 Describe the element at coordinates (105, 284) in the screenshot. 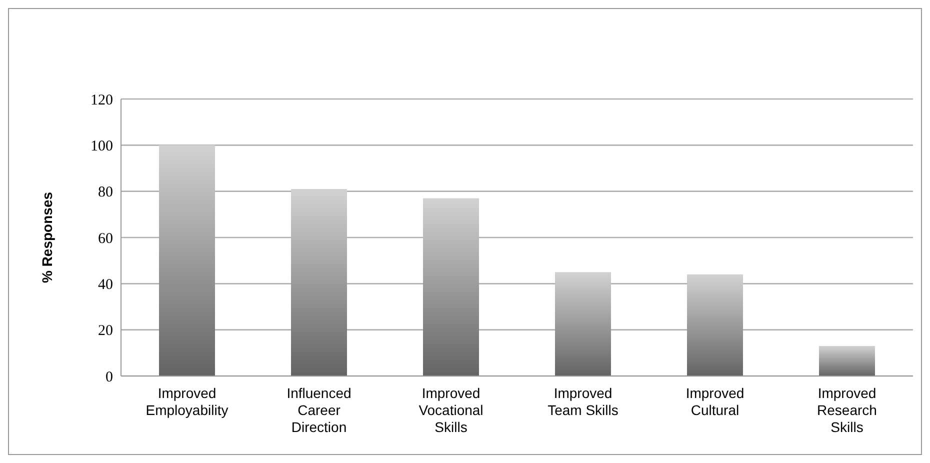

I see `y-tick-label: 40` at that location.